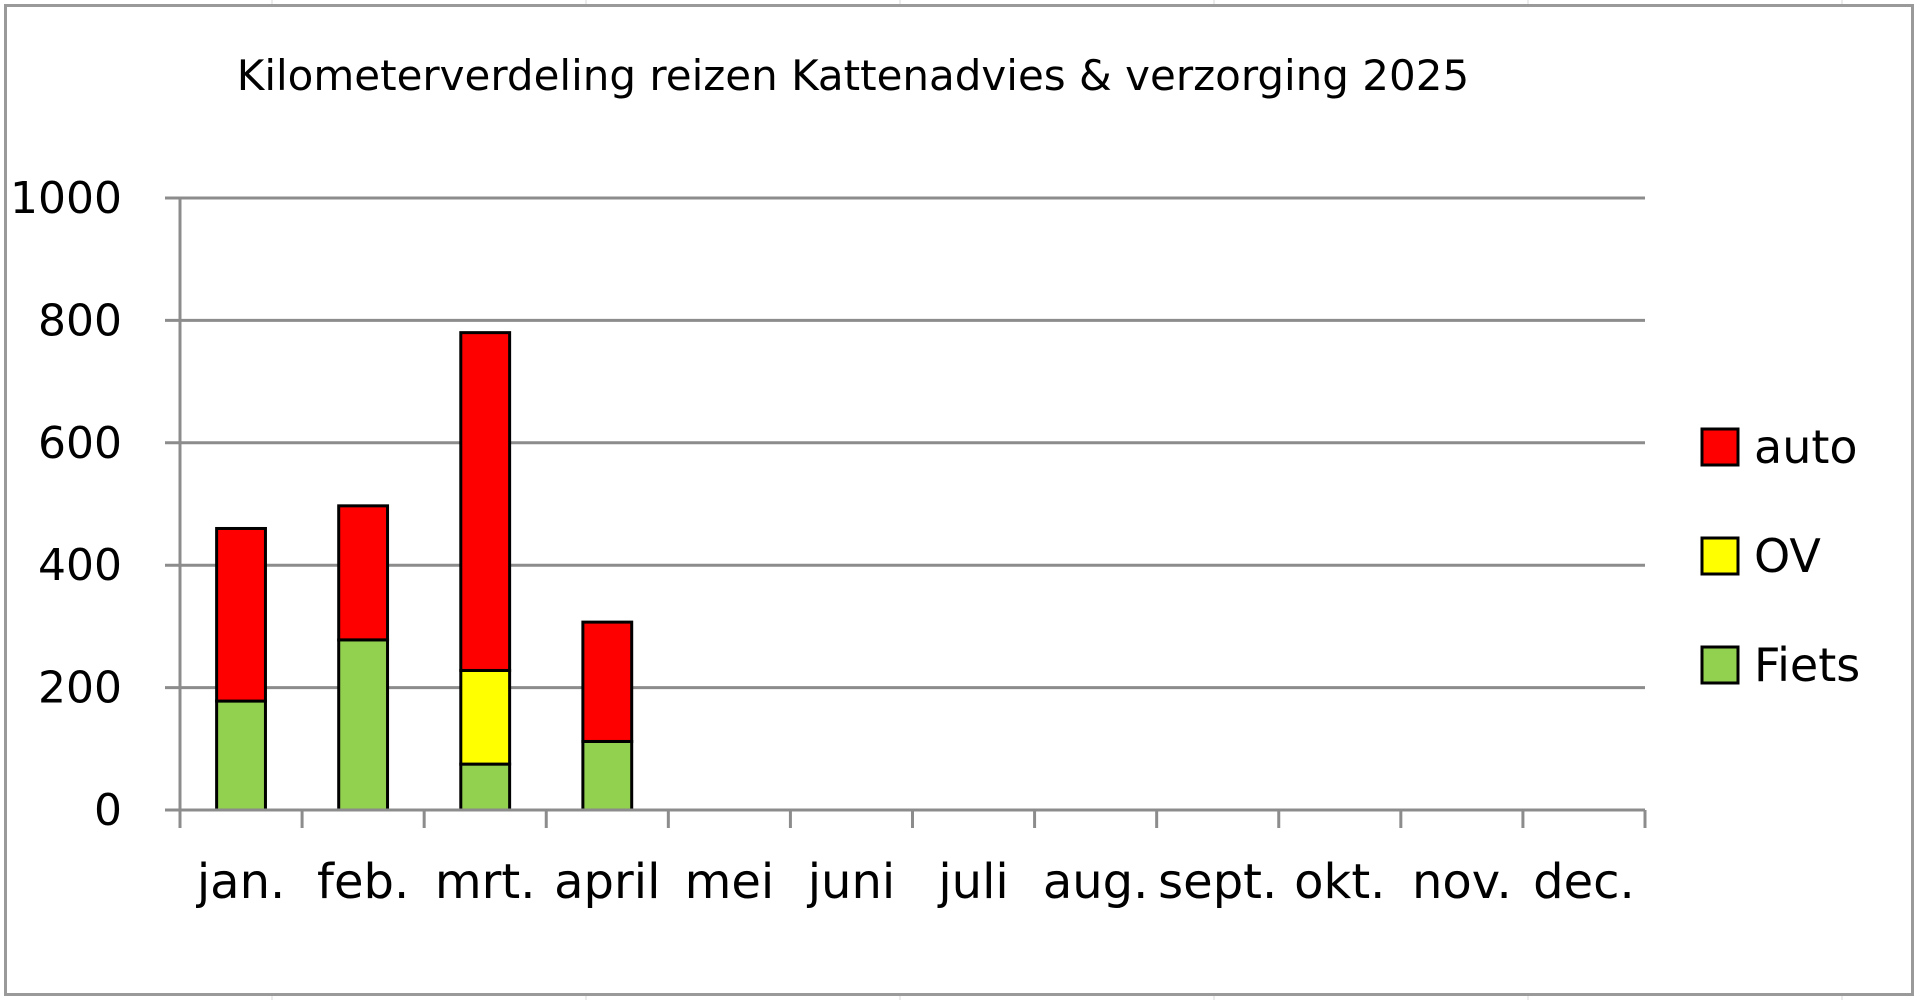  Describe the element at coordinates (80, 688) in the screenshot. I see `y-tick-label: 200` at that location.